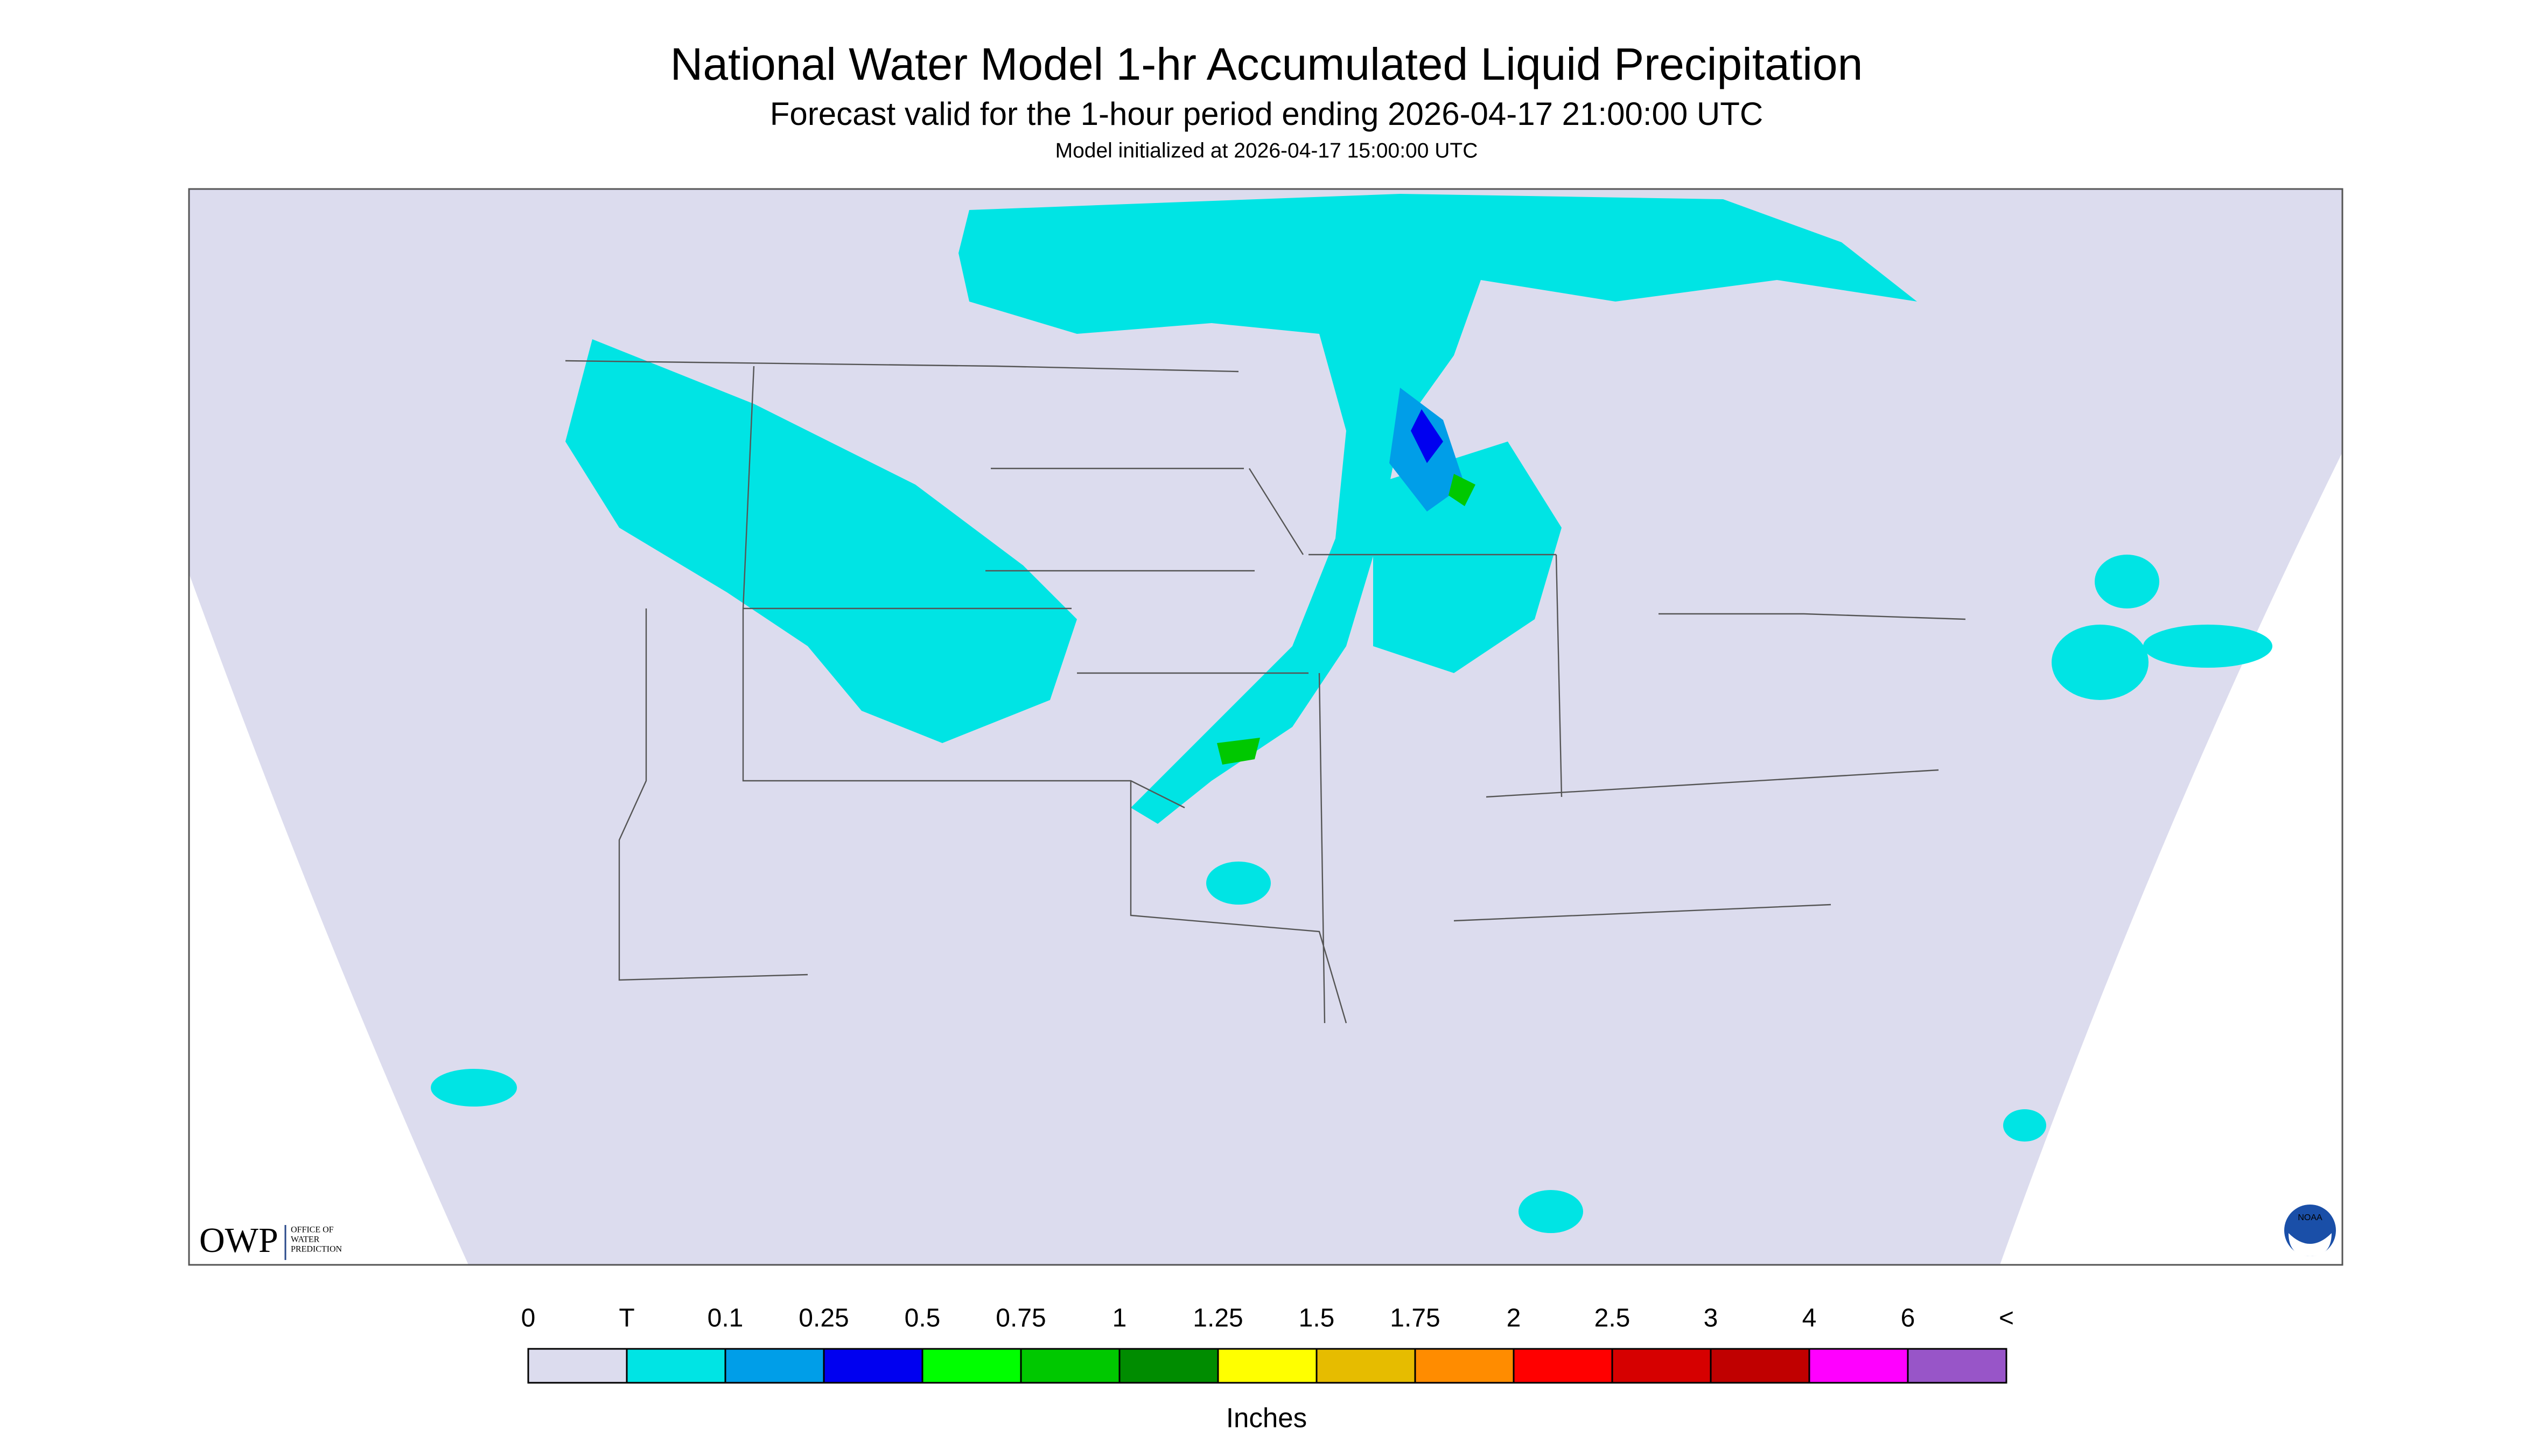  What do you see at coordinates (1266, 1417) in the screenshot?
I see `legend-unit: Inches` at bounding box center [1266, 1417].